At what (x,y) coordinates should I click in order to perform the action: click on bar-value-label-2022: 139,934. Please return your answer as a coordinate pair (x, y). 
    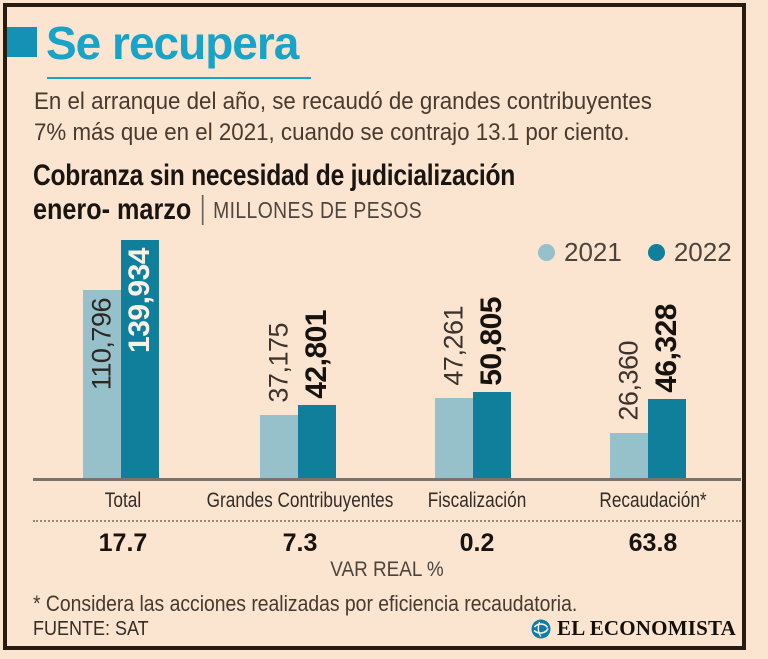
    Looking at the image, I should click on (139, 300).